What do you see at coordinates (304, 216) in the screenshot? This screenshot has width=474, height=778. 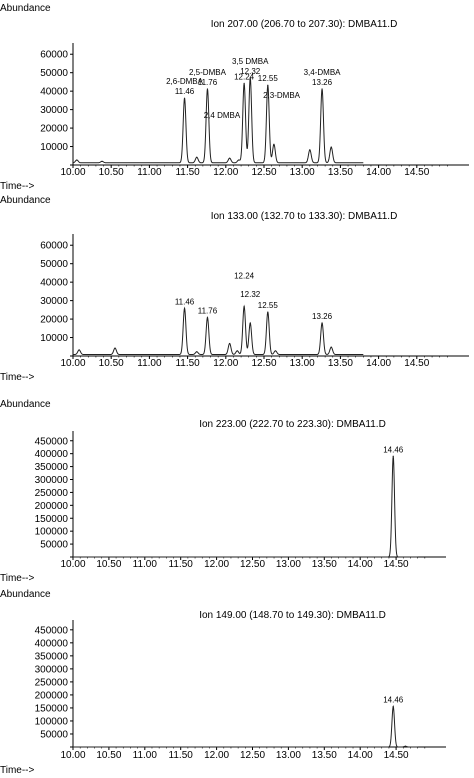 I see `chart-title: Ion 133.00 (132.70 to 133.30): DMBA11.D` at bounding box center [304, 216].